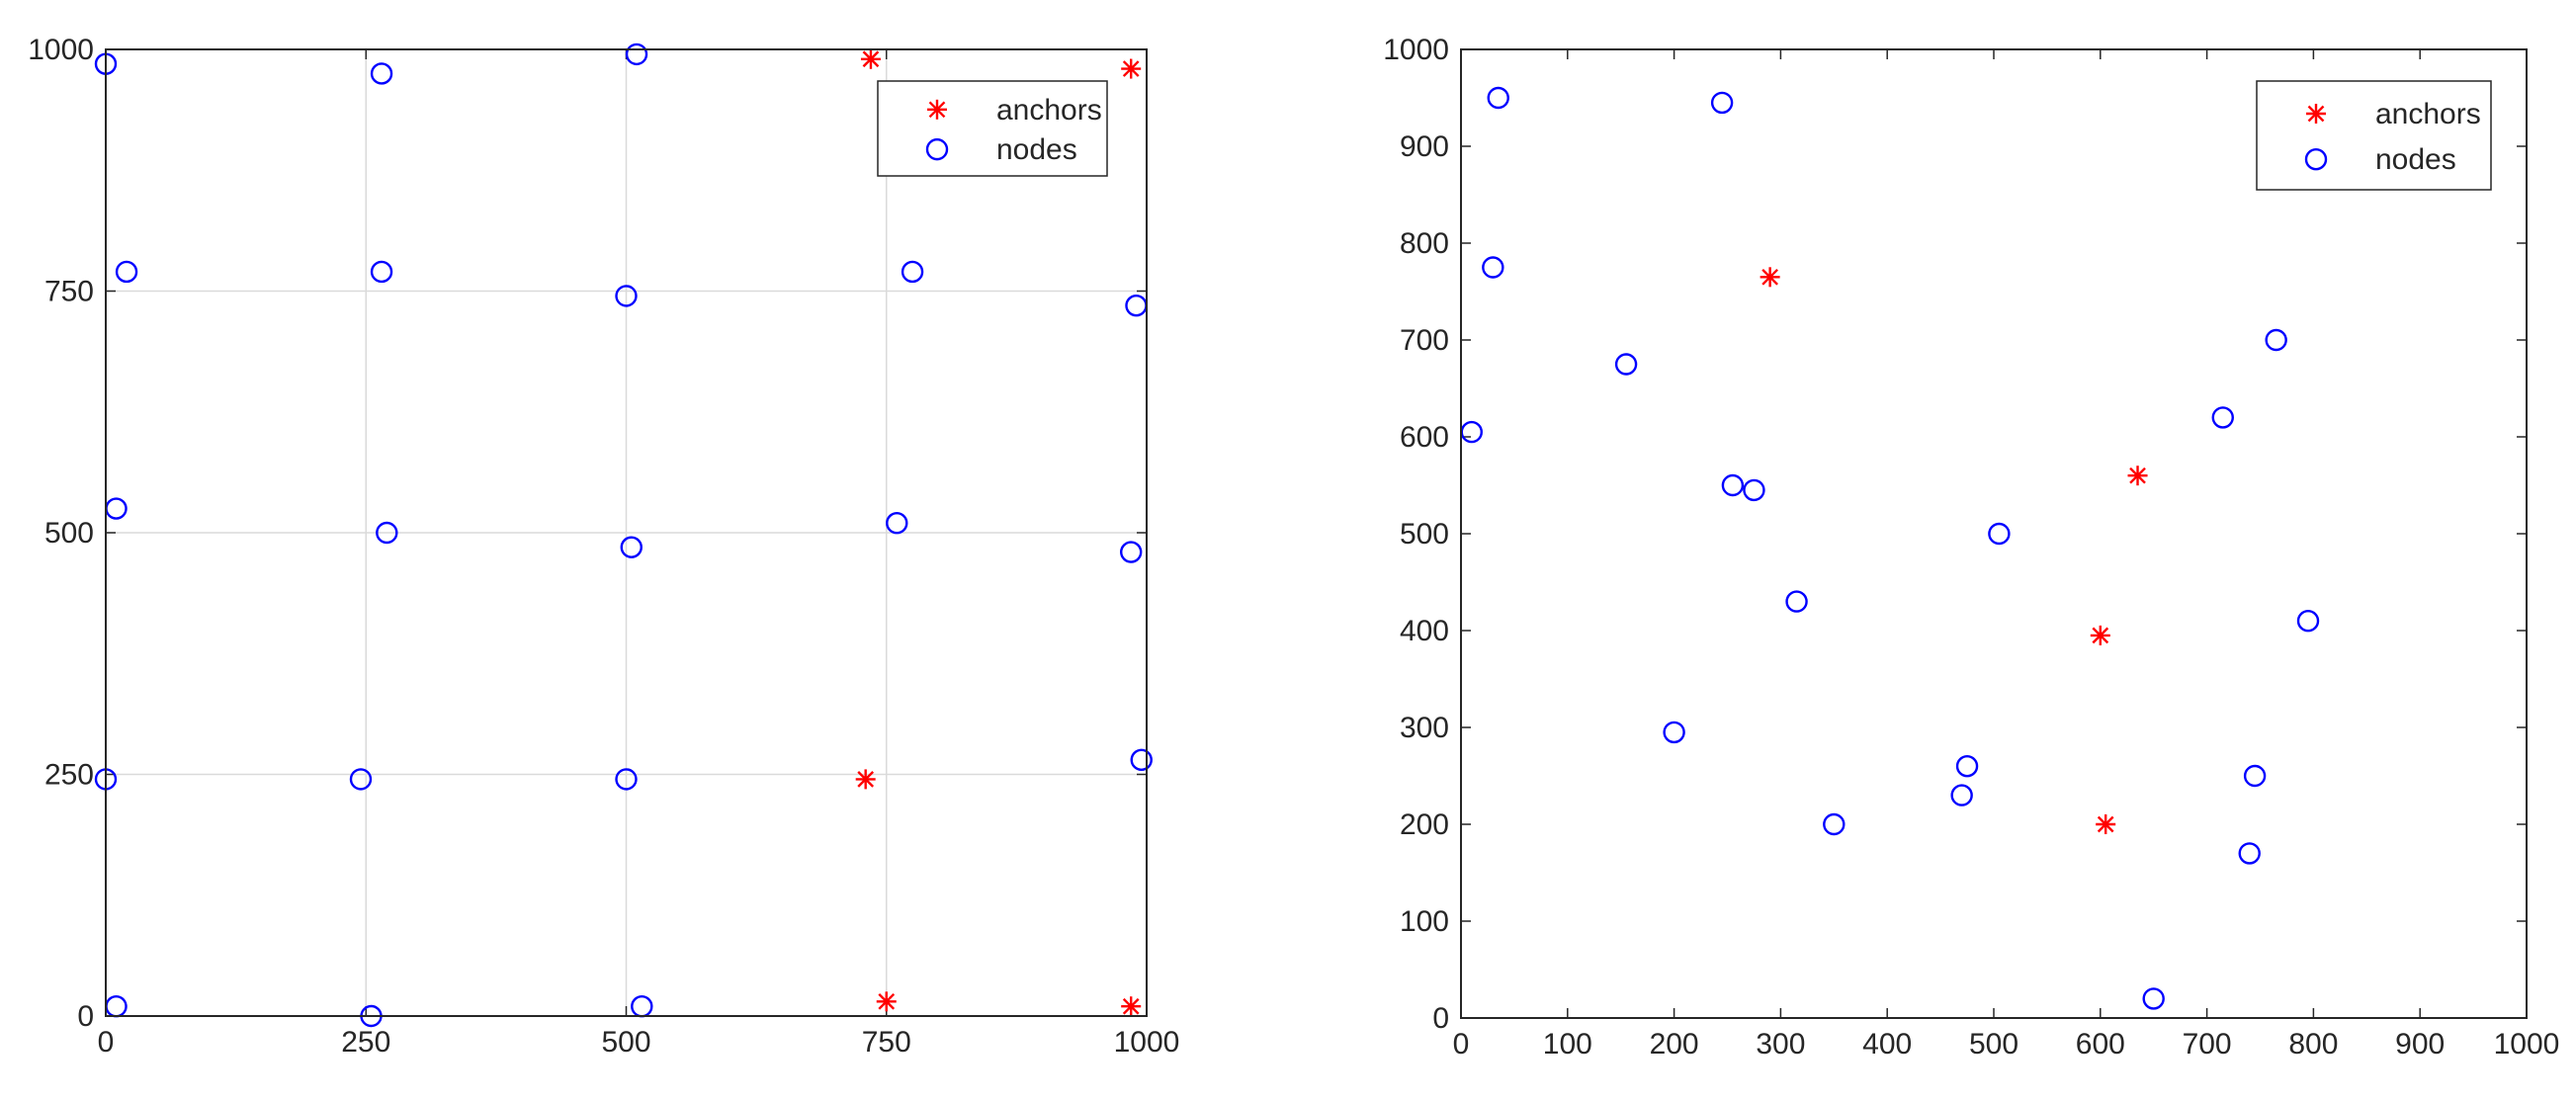  I want to click on y-tick-label: 600, so click(1424, 437).